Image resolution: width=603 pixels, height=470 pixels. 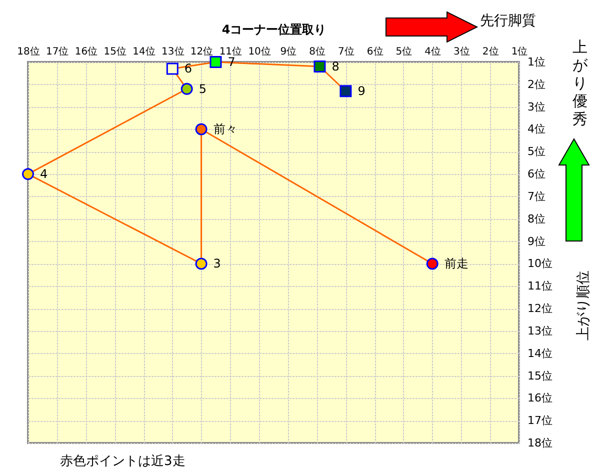 What do you see at coordinates (580, 83) in the screenshot?
I see `text: 上がり優秀` at bounding box center [580, 83].